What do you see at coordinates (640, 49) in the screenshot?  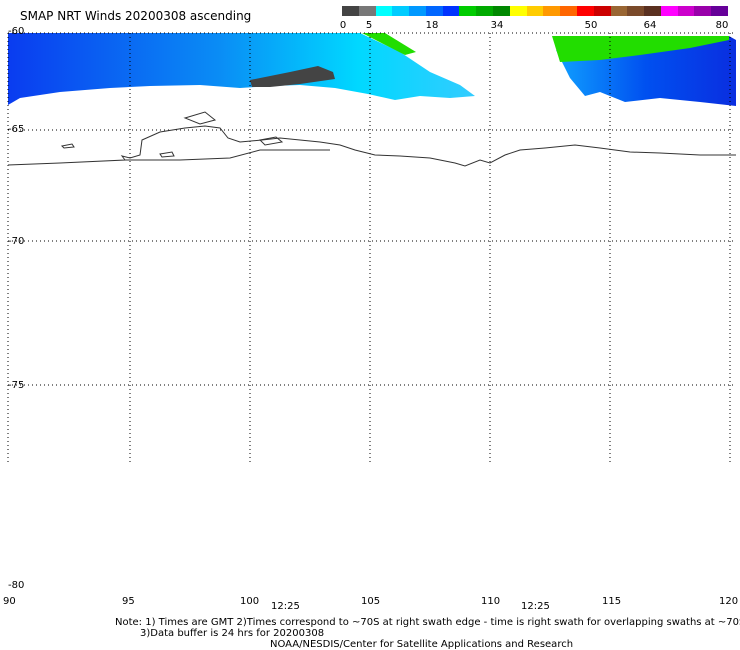 I see `wind-swath-right-green` at bounding box center [640, 49].